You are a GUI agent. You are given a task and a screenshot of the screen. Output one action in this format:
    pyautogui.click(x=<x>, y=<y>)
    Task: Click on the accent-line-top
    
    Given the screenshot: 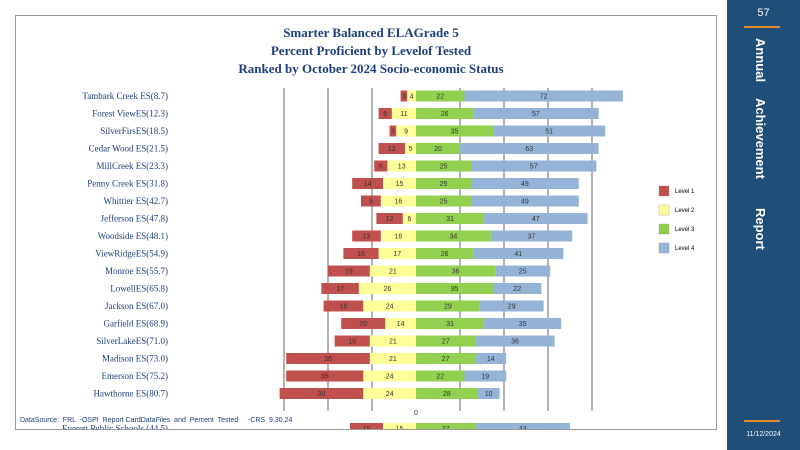 What is the action you would take?
    pyautogui.click(x=762, y=27)
    